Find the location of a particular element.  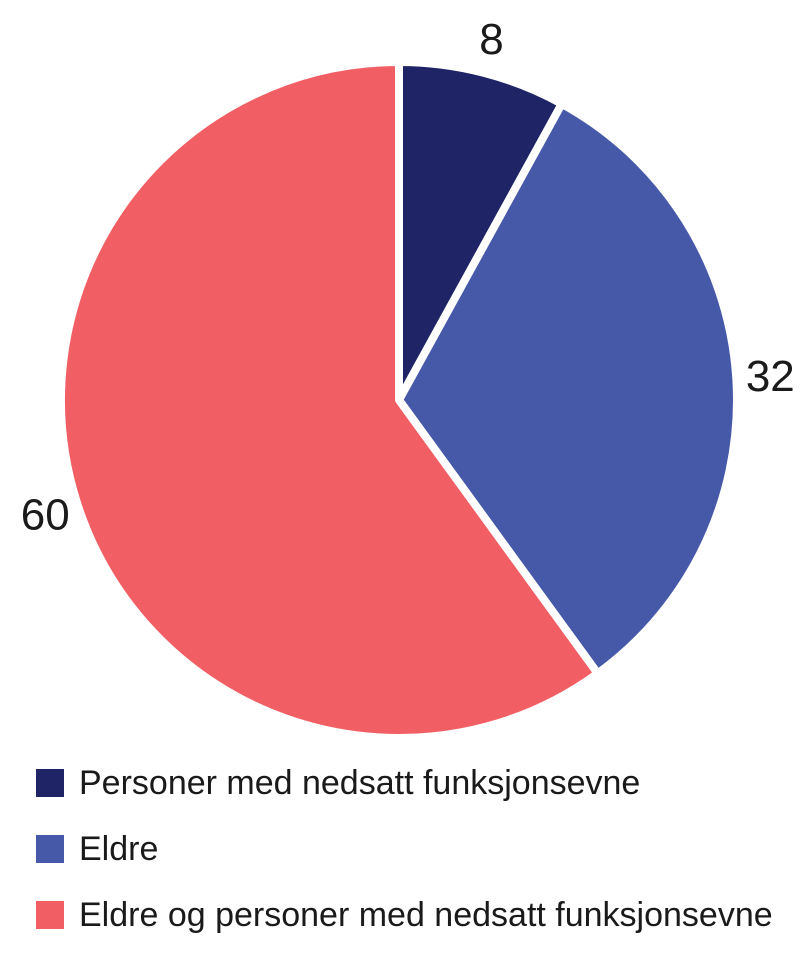

legend-label: Personer med nedsatt funksjonsevne is located at coordinates (360, 783).